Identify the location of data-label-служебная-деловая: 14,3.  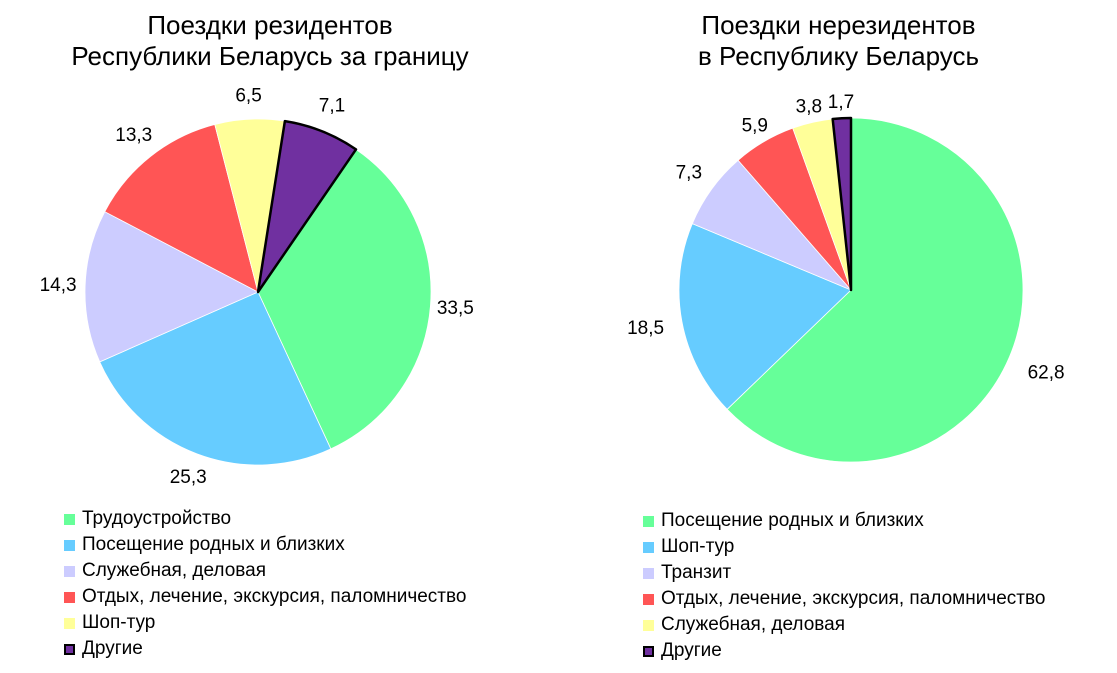
(58, 285).